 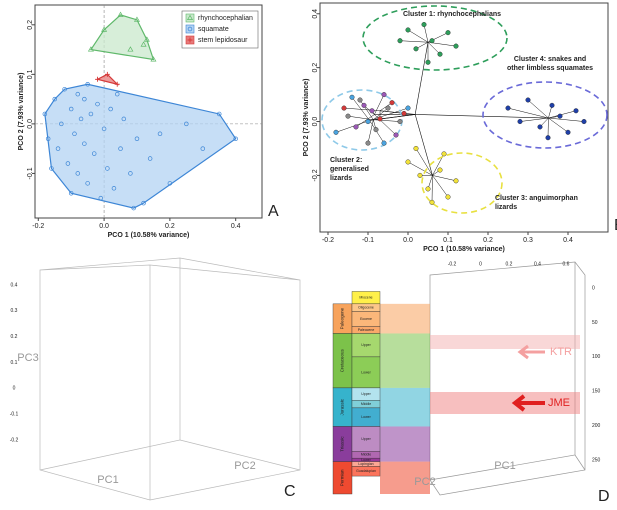 I want to click on legend-box, so click(x=220, y=29).